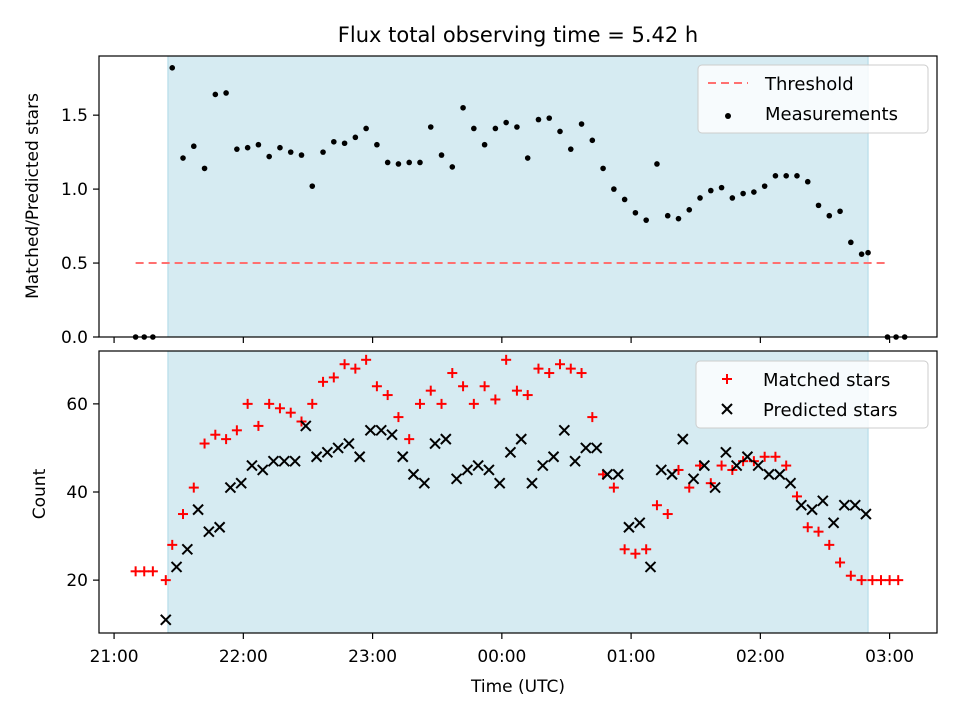  Describe the element at coordinates (243, 657) in the screenshot. I see `bottom-xtick-label: 22:00` at that location.